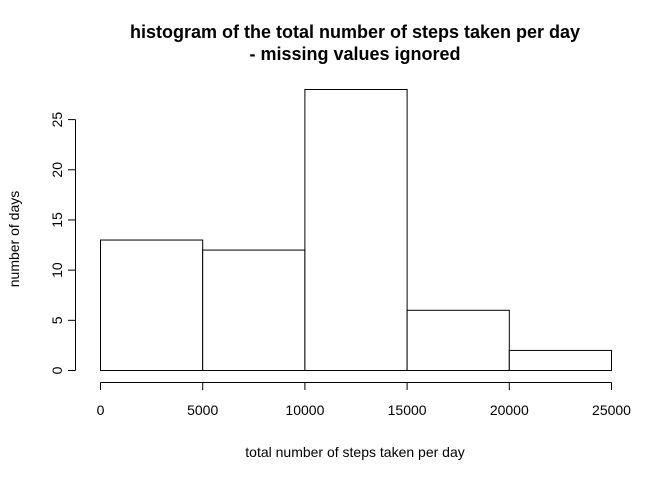 The height and width of the screenshot is (480, 672). I want to click on y-tick-label-1: 5, so click(57, 320).